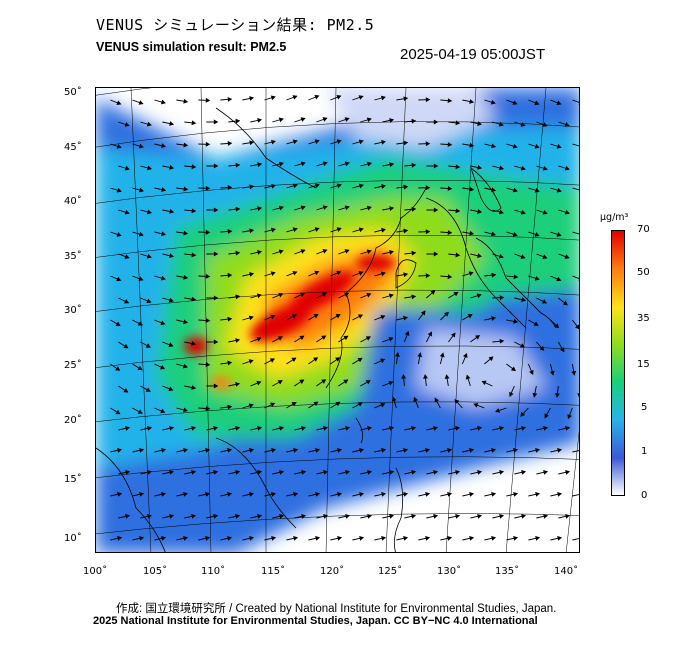 The width and height of the screenshot is (700, 649). What do you see at coordinates (644, 495) in the screenshot?
I see `colorbar-tick-0: 0` at bounding box center [644, 495].